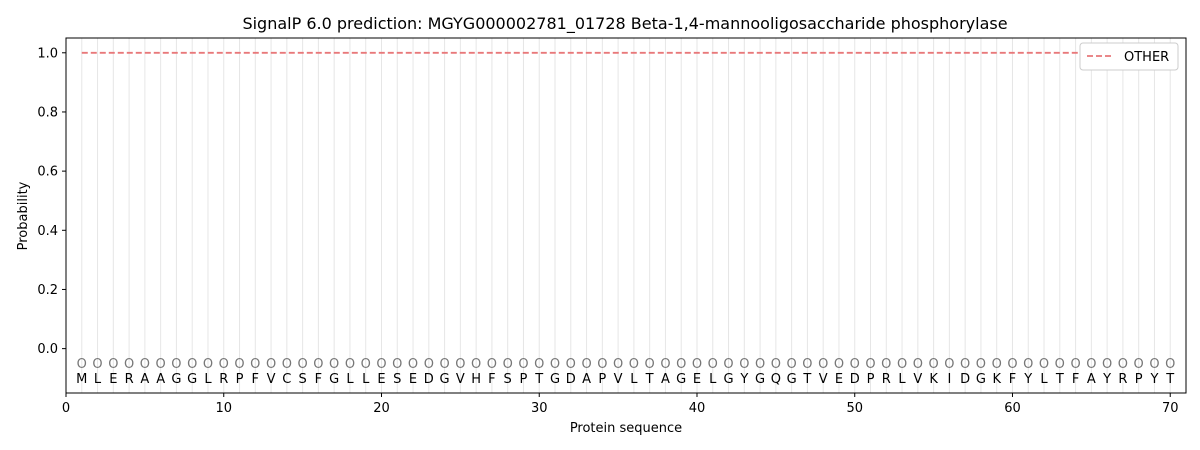 The height and width of the screenshot is (450, 1200). I want to click on y-tick-label: 0.4, so click(47, 231).